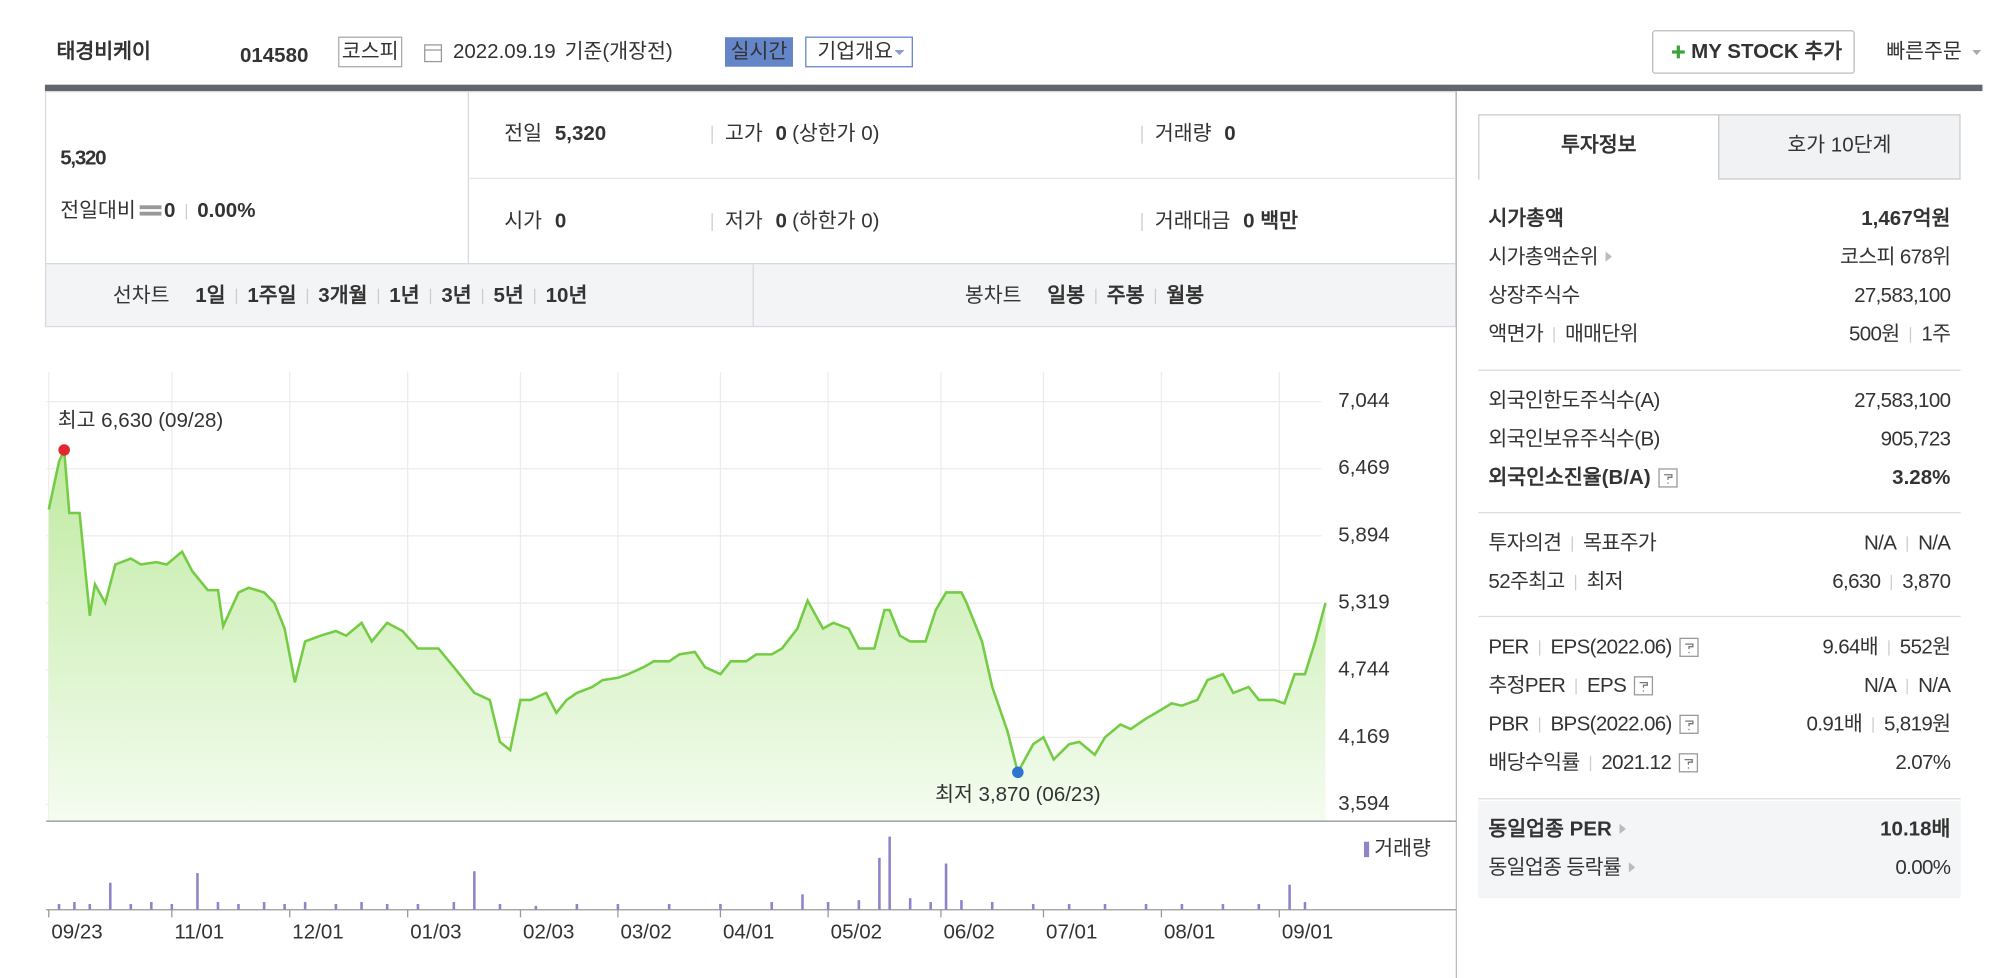  I want to click on stock-code: 014580, so click(274, 55).